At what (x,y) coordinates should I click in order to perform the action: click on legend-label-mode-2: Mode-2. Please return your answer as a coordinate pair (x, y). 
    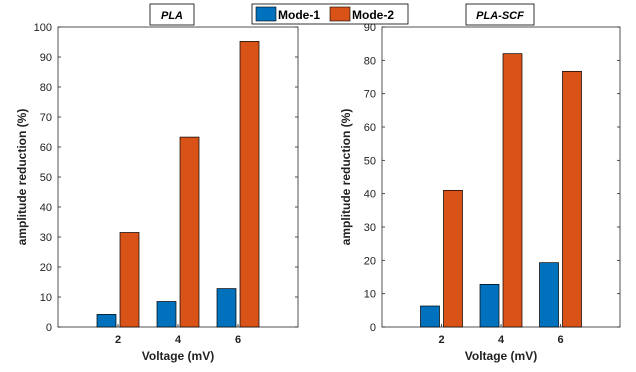
    Looking at the image, I should click on (373, 15).